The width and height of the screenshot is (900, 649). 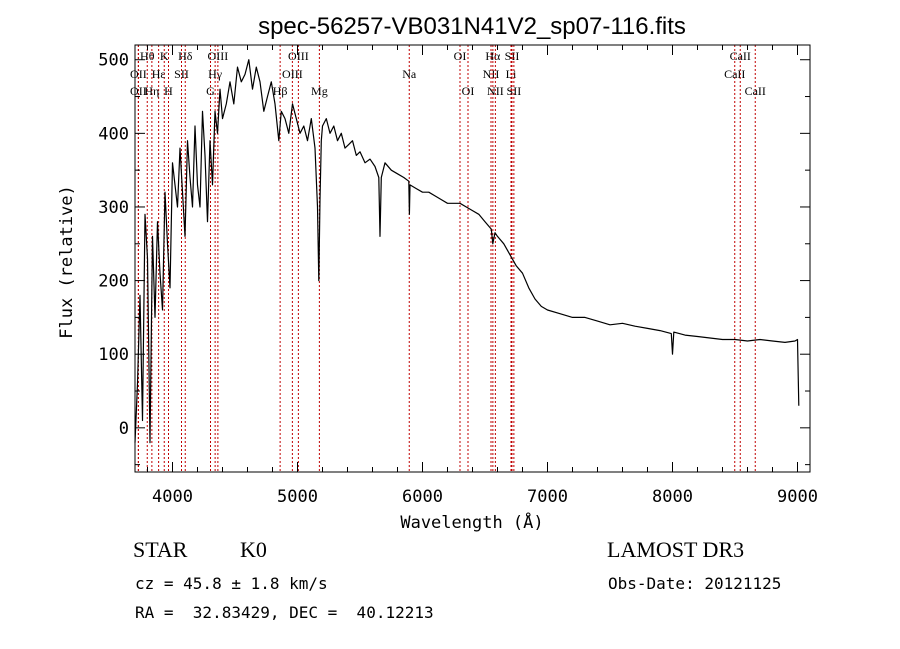 I want to click on x-tick-label: 6000, so click(x=422, y=497).